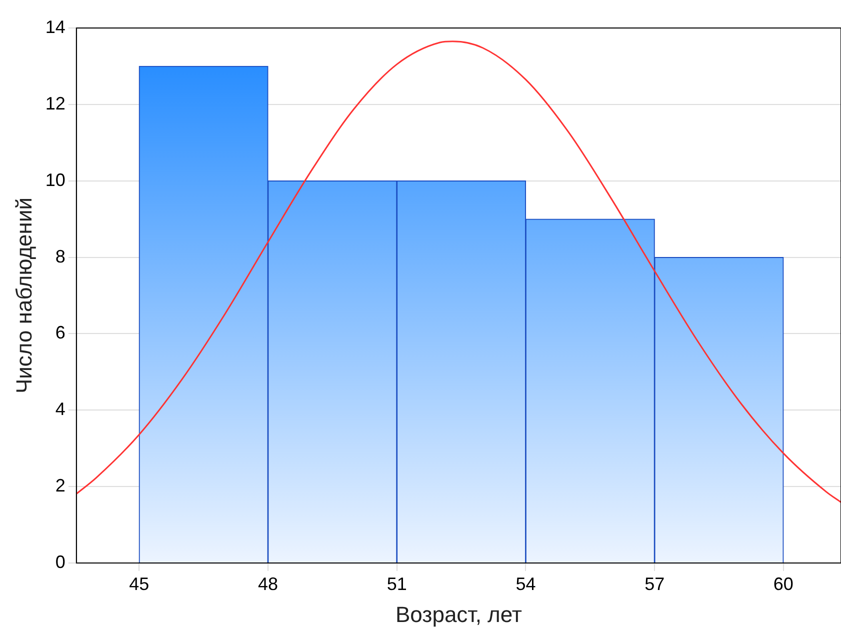  Describe the element at coordinates (783, 584) in the screenshot. I see `x-tick-label: 60` at that location.